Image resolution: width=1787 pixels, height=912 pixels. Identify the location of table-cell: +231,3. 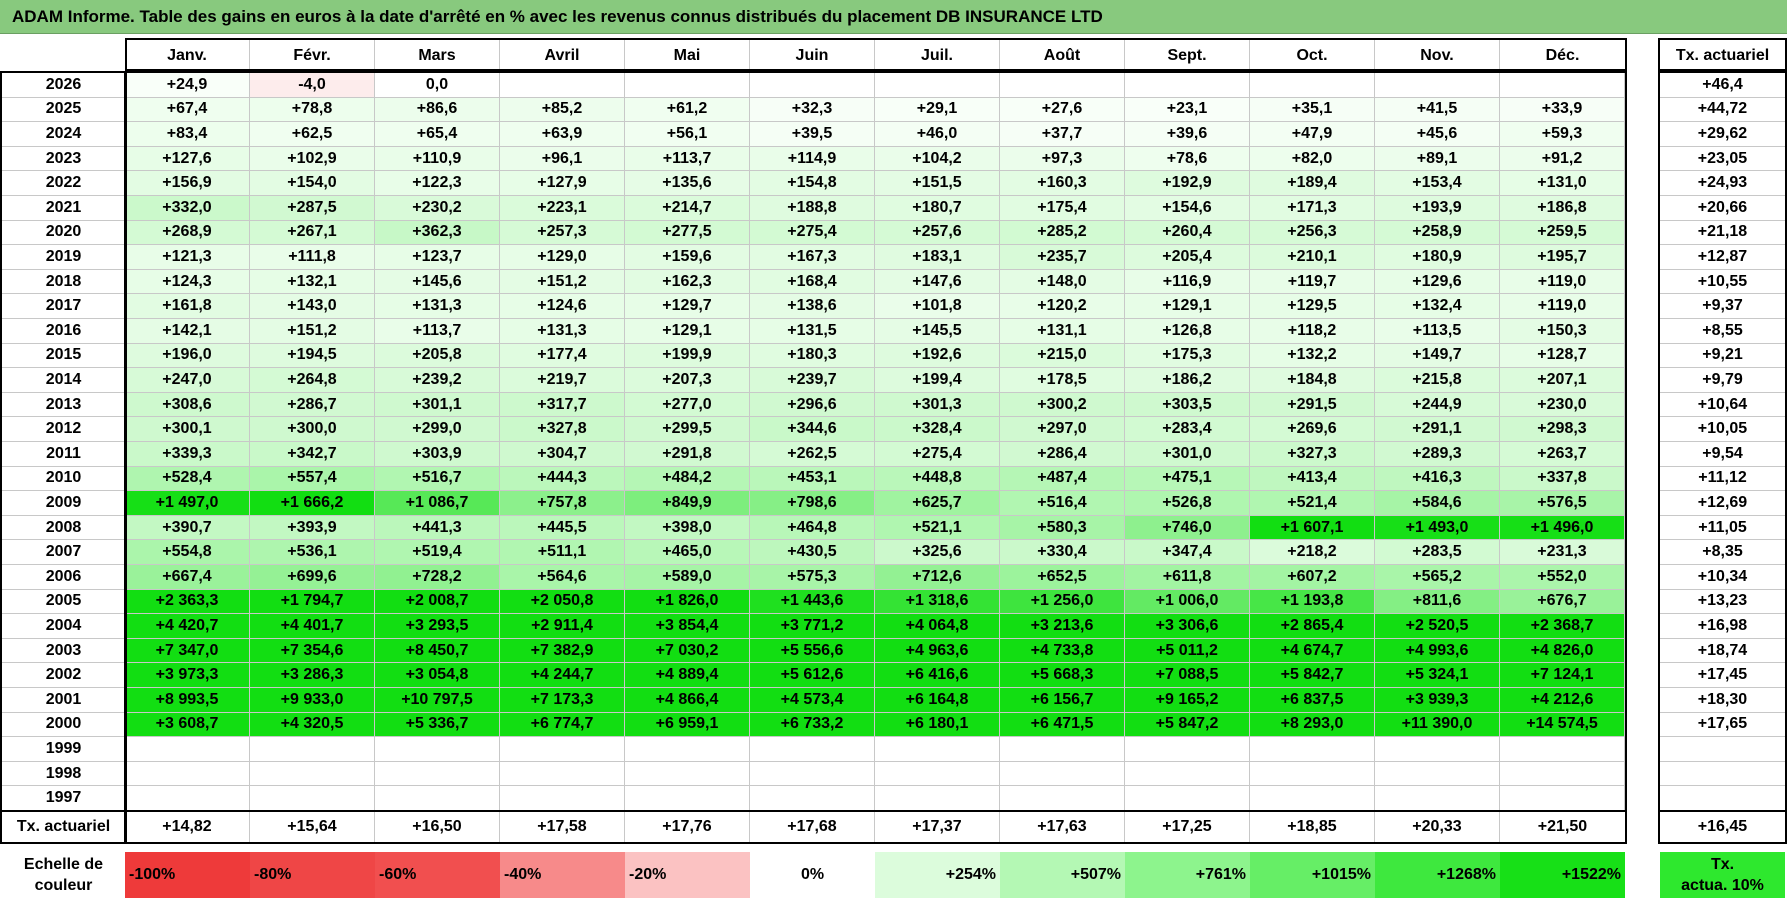
(1562, 552).